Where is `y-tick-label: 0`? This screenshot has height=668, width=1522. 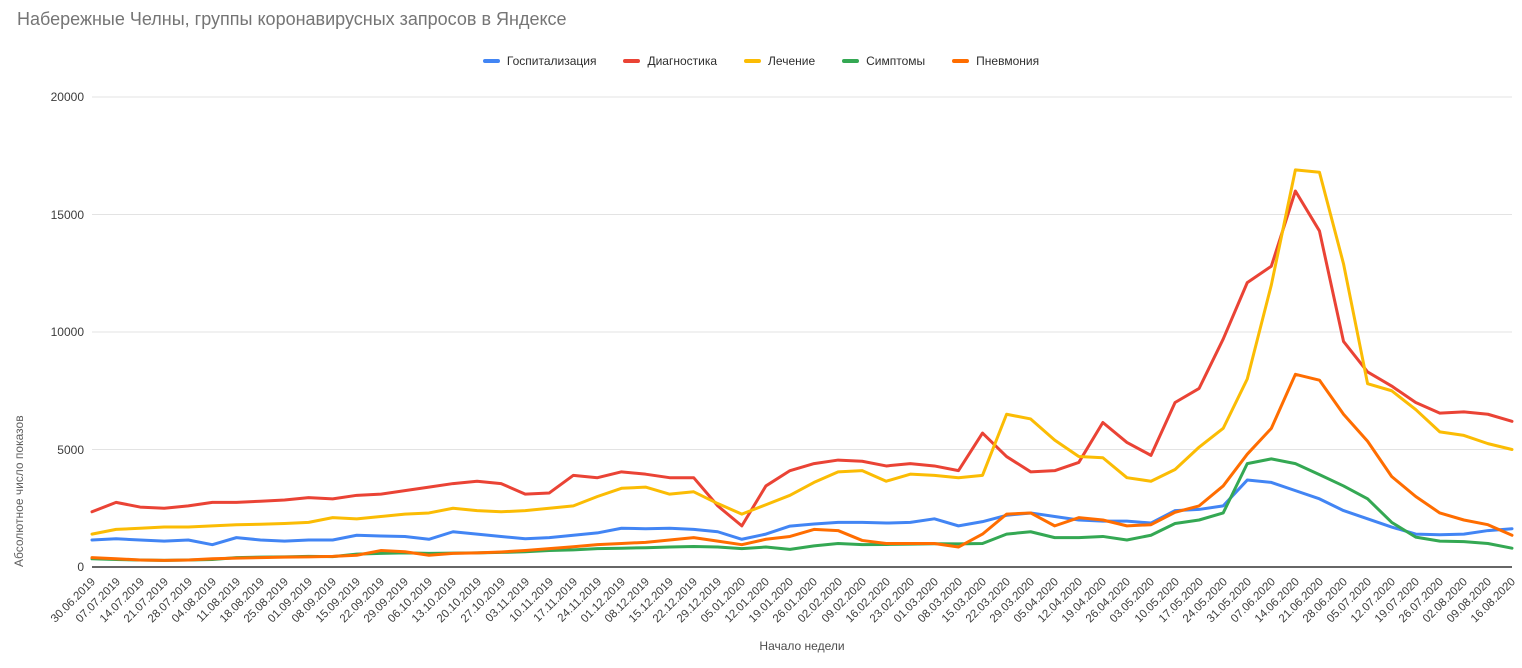 y-tick-label: 0 is located at coordinates (80, 567).